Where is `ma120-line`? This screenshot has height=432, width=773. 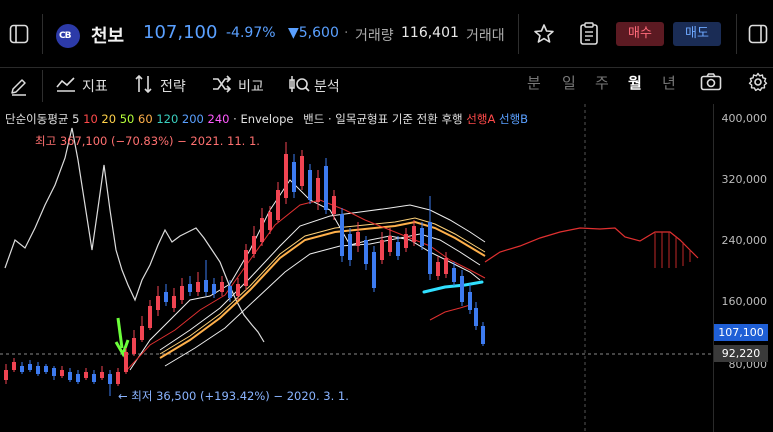
ma120-line is located at coordinates (450, 312).